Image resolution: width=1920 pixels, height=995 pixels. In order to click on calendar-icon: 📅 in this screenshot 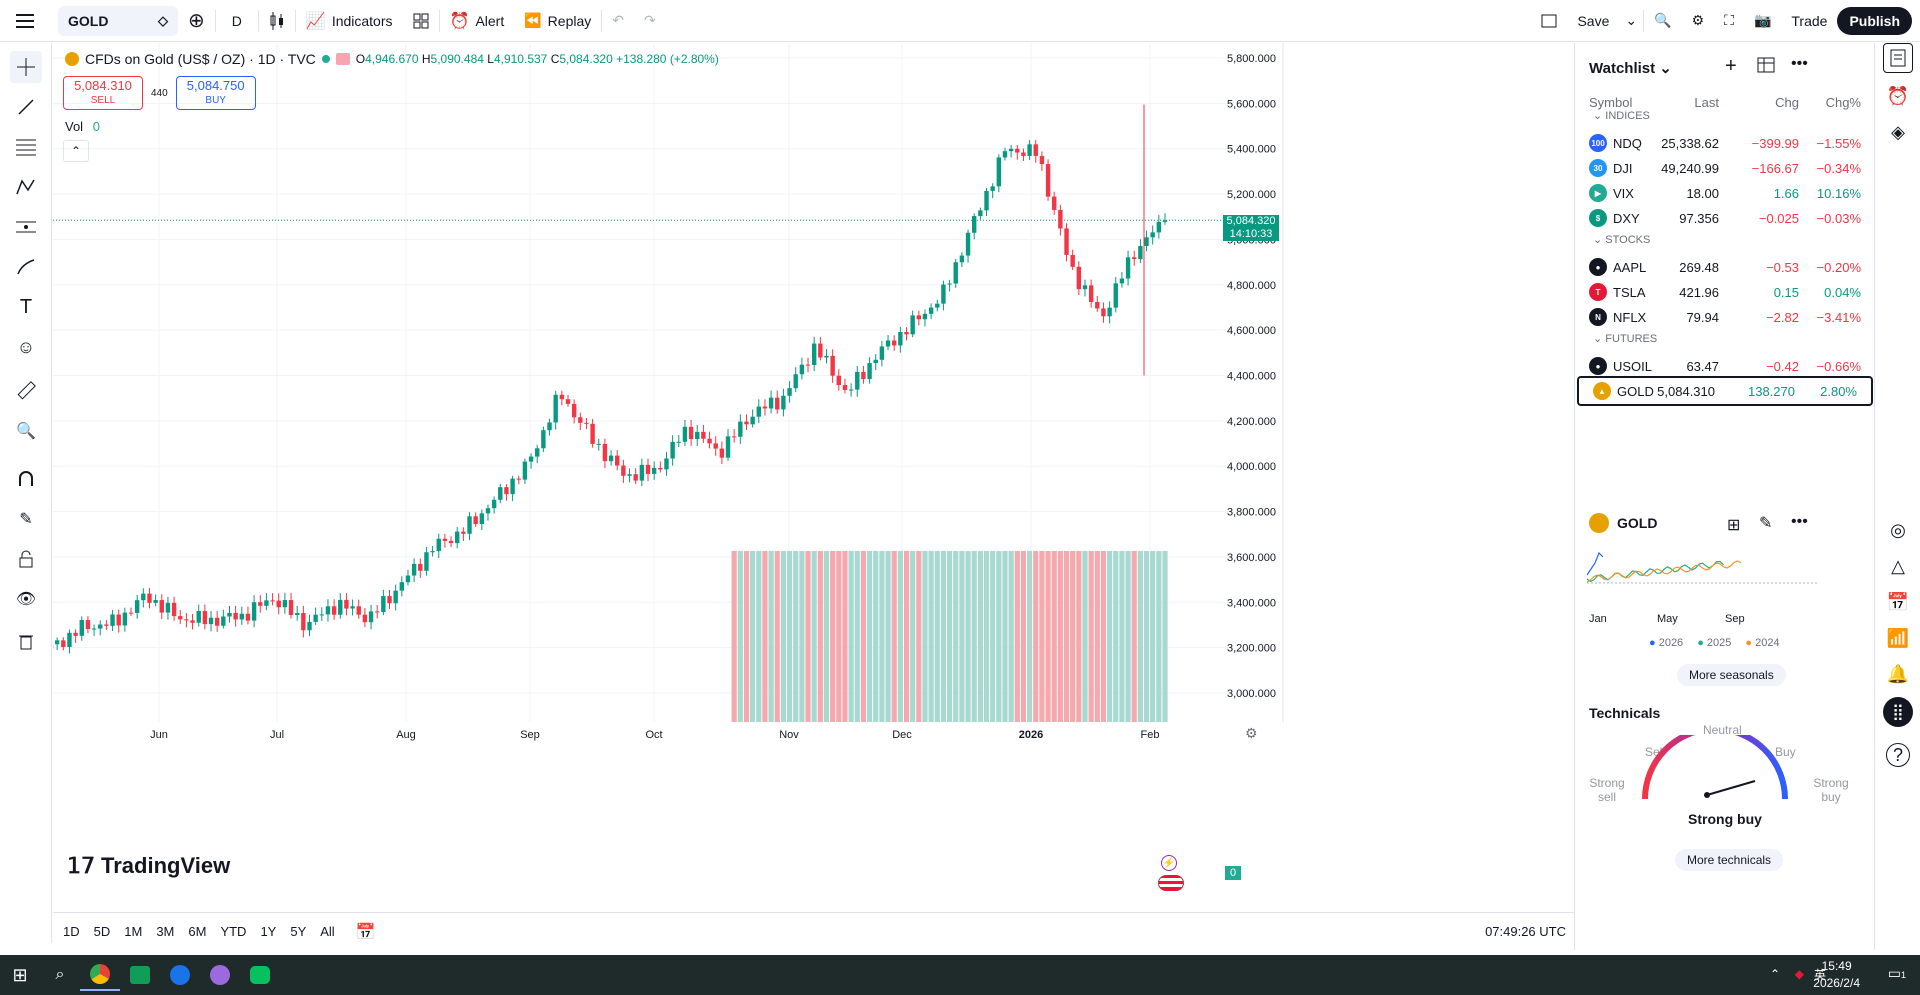, I will do `click(1898, 601)`.